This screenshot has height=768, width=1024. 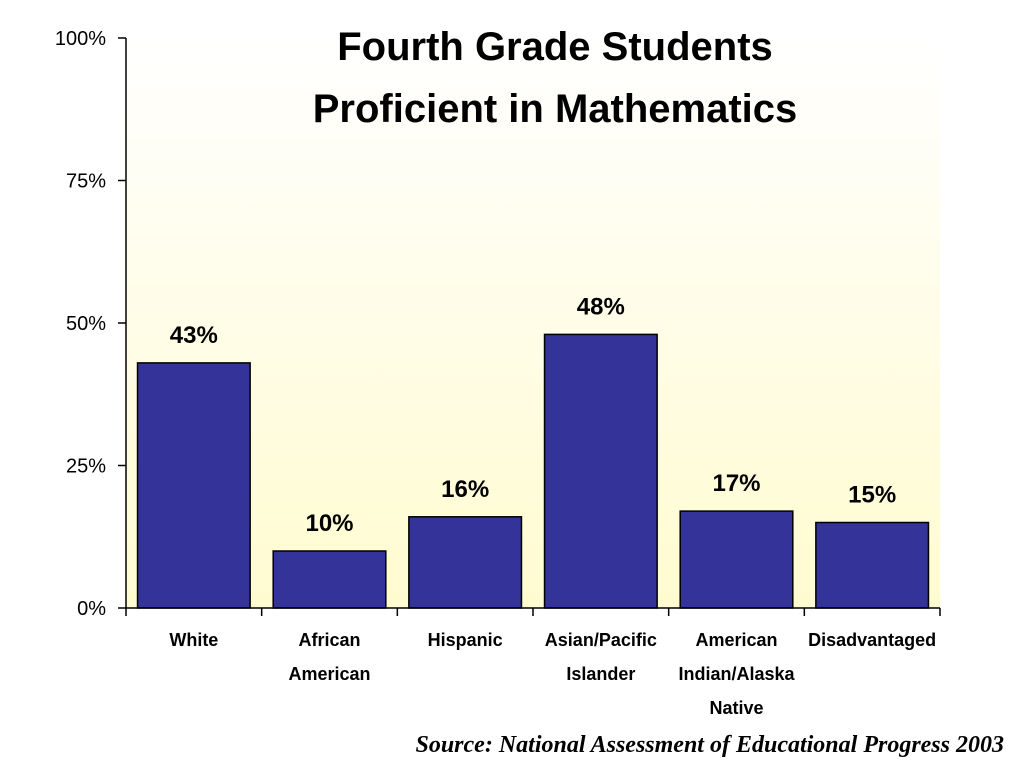 What do you see at coordinates (86, 182) in the screenshot?
I see `y-tick-label: 75%` at bounding box center [86, 182].